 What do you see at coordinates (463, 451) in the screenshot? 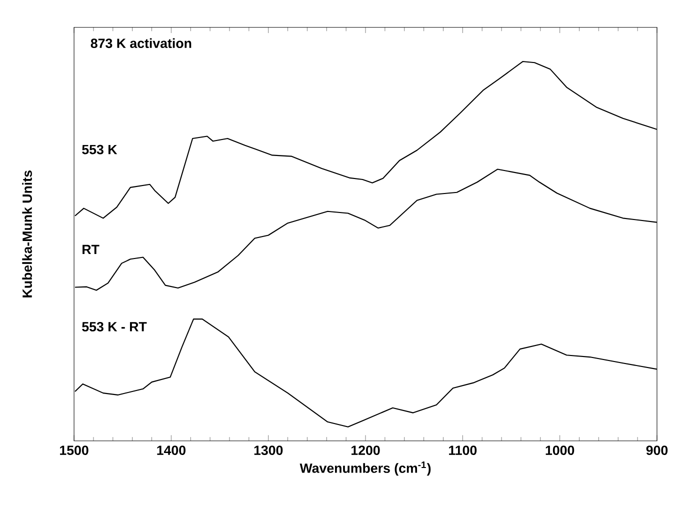
I see `x-tick-label: 1100` at bounding box center [463, 451].